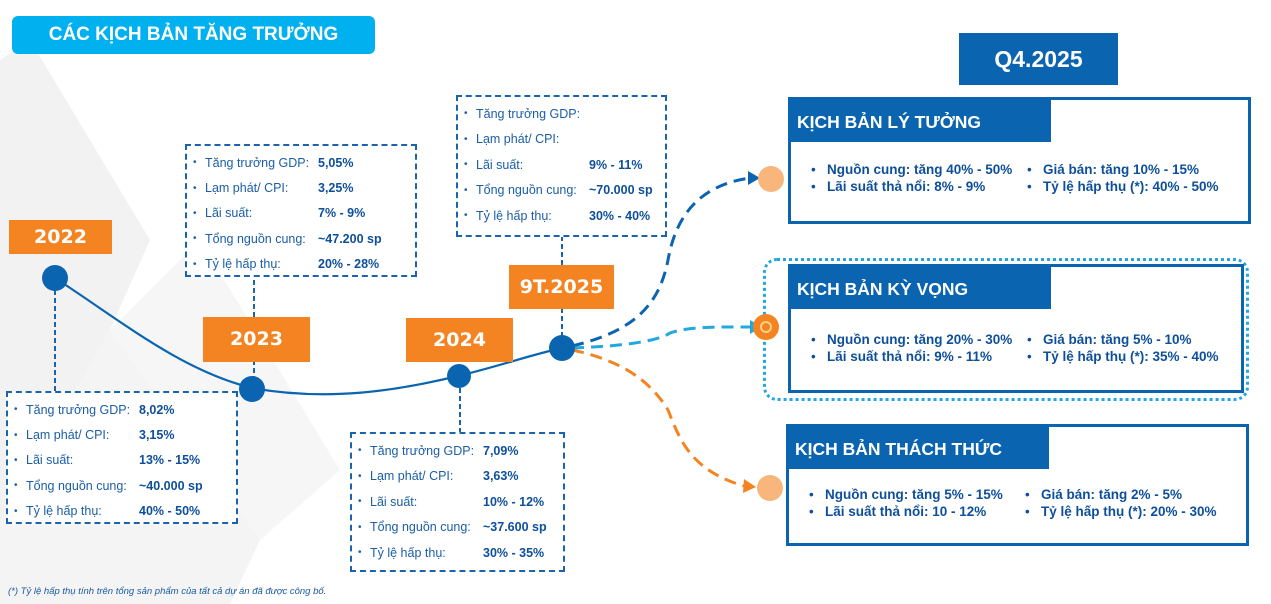 The width and height of the screenshot is (1271, 604). I want to click on metric-row: • Tăng trưởng GDP: 8,02%, so click(94, 409).